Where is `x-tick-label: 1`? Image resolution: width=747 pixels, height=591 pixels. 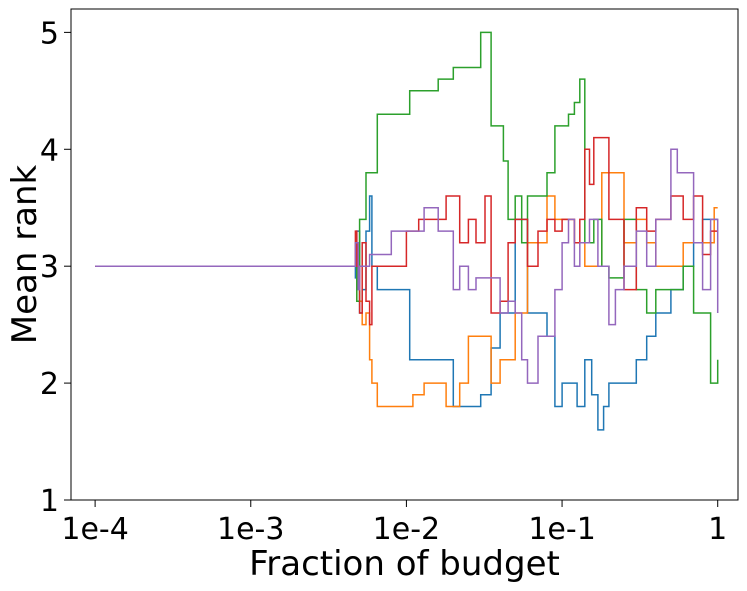
x-tick-label: 1 is located at coordinates (717, 529).